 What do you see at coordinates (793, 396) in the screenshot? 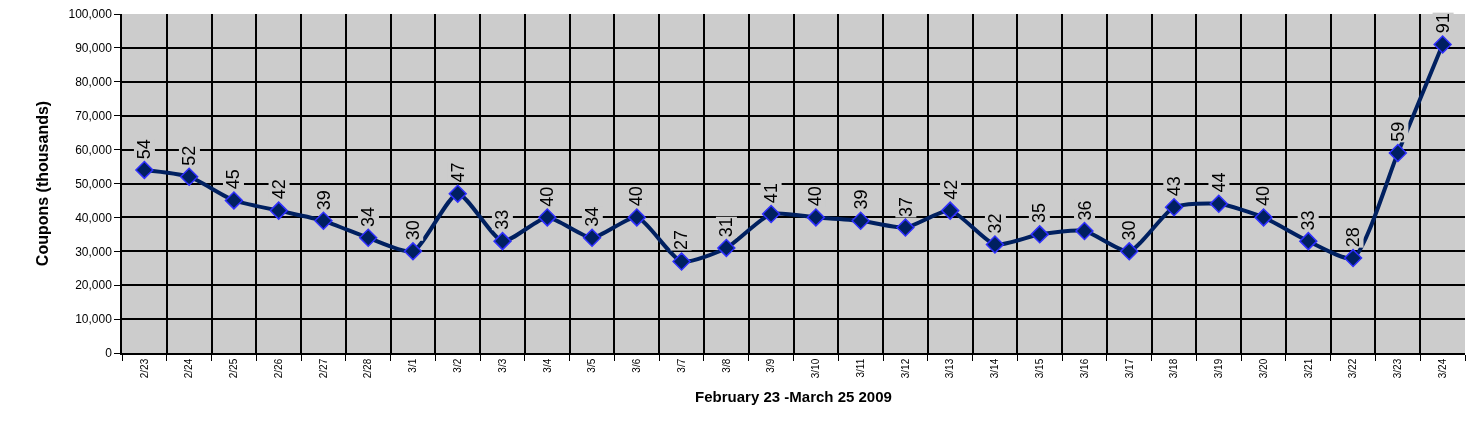
I see `x-axis-title: February 23 -March 25 2009` at bounding box center [793, 396].